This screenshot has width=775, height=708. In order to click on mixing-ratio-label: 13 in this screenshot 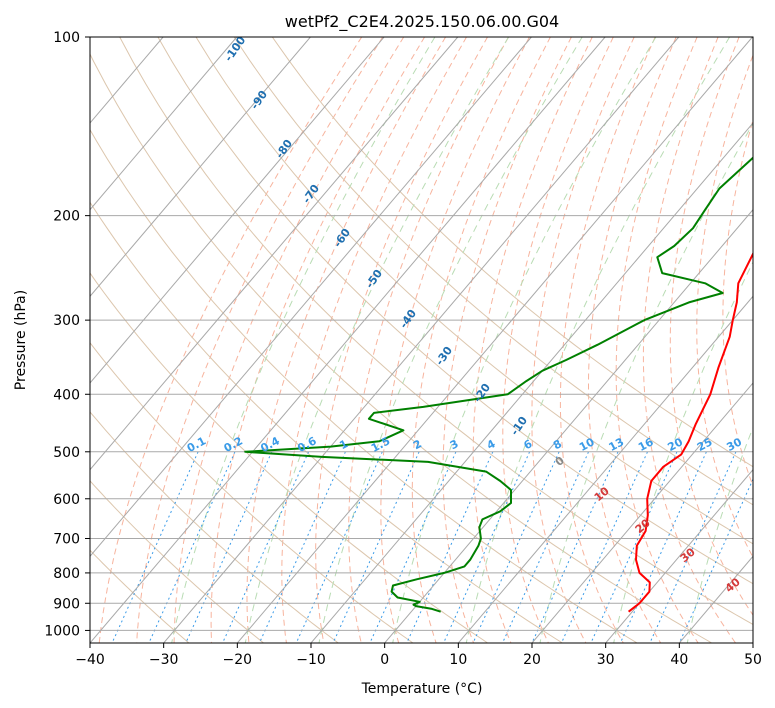, I will do `click(617, 444)`.